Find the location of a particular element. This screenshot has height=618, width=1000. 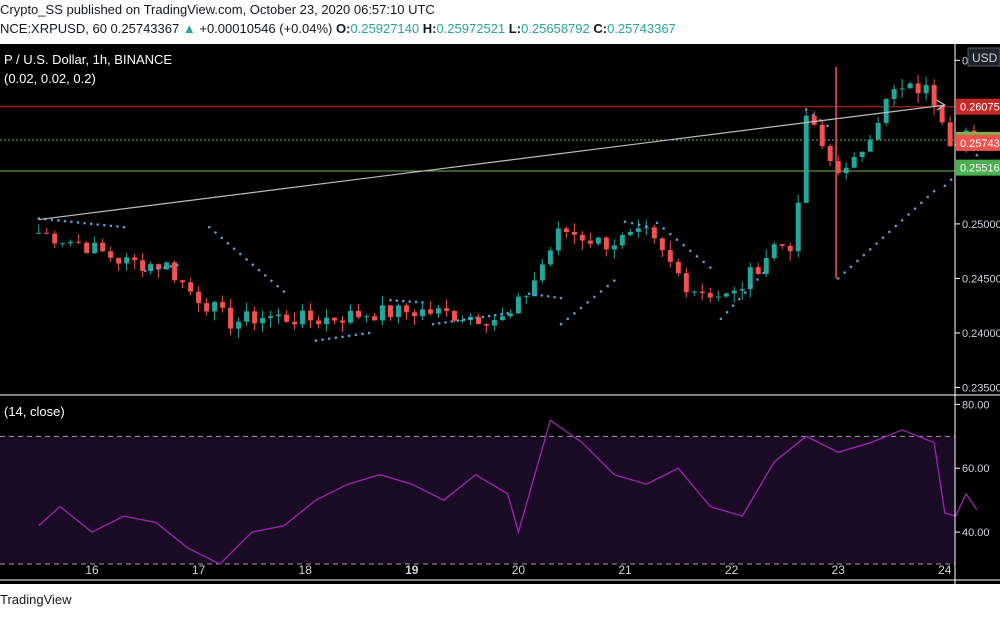

time-tick-label: 19 is located at coordinates (412, 570).